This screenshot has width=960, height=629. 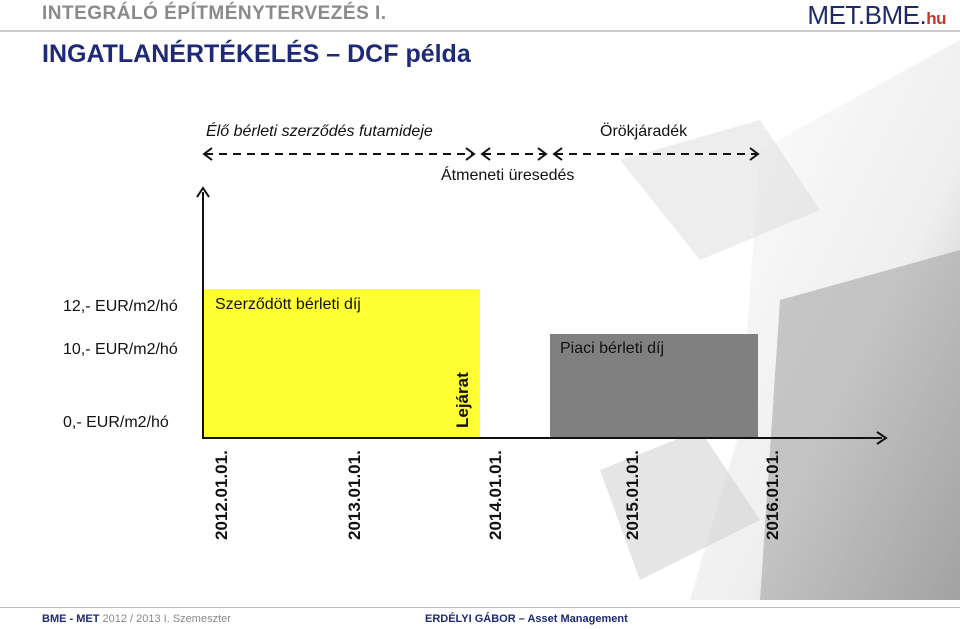 What do you see at coordinates (632, 495) in the screenshot?
I see `date-label-2015: 2015.01.01.` at bounding box center [632, 495].